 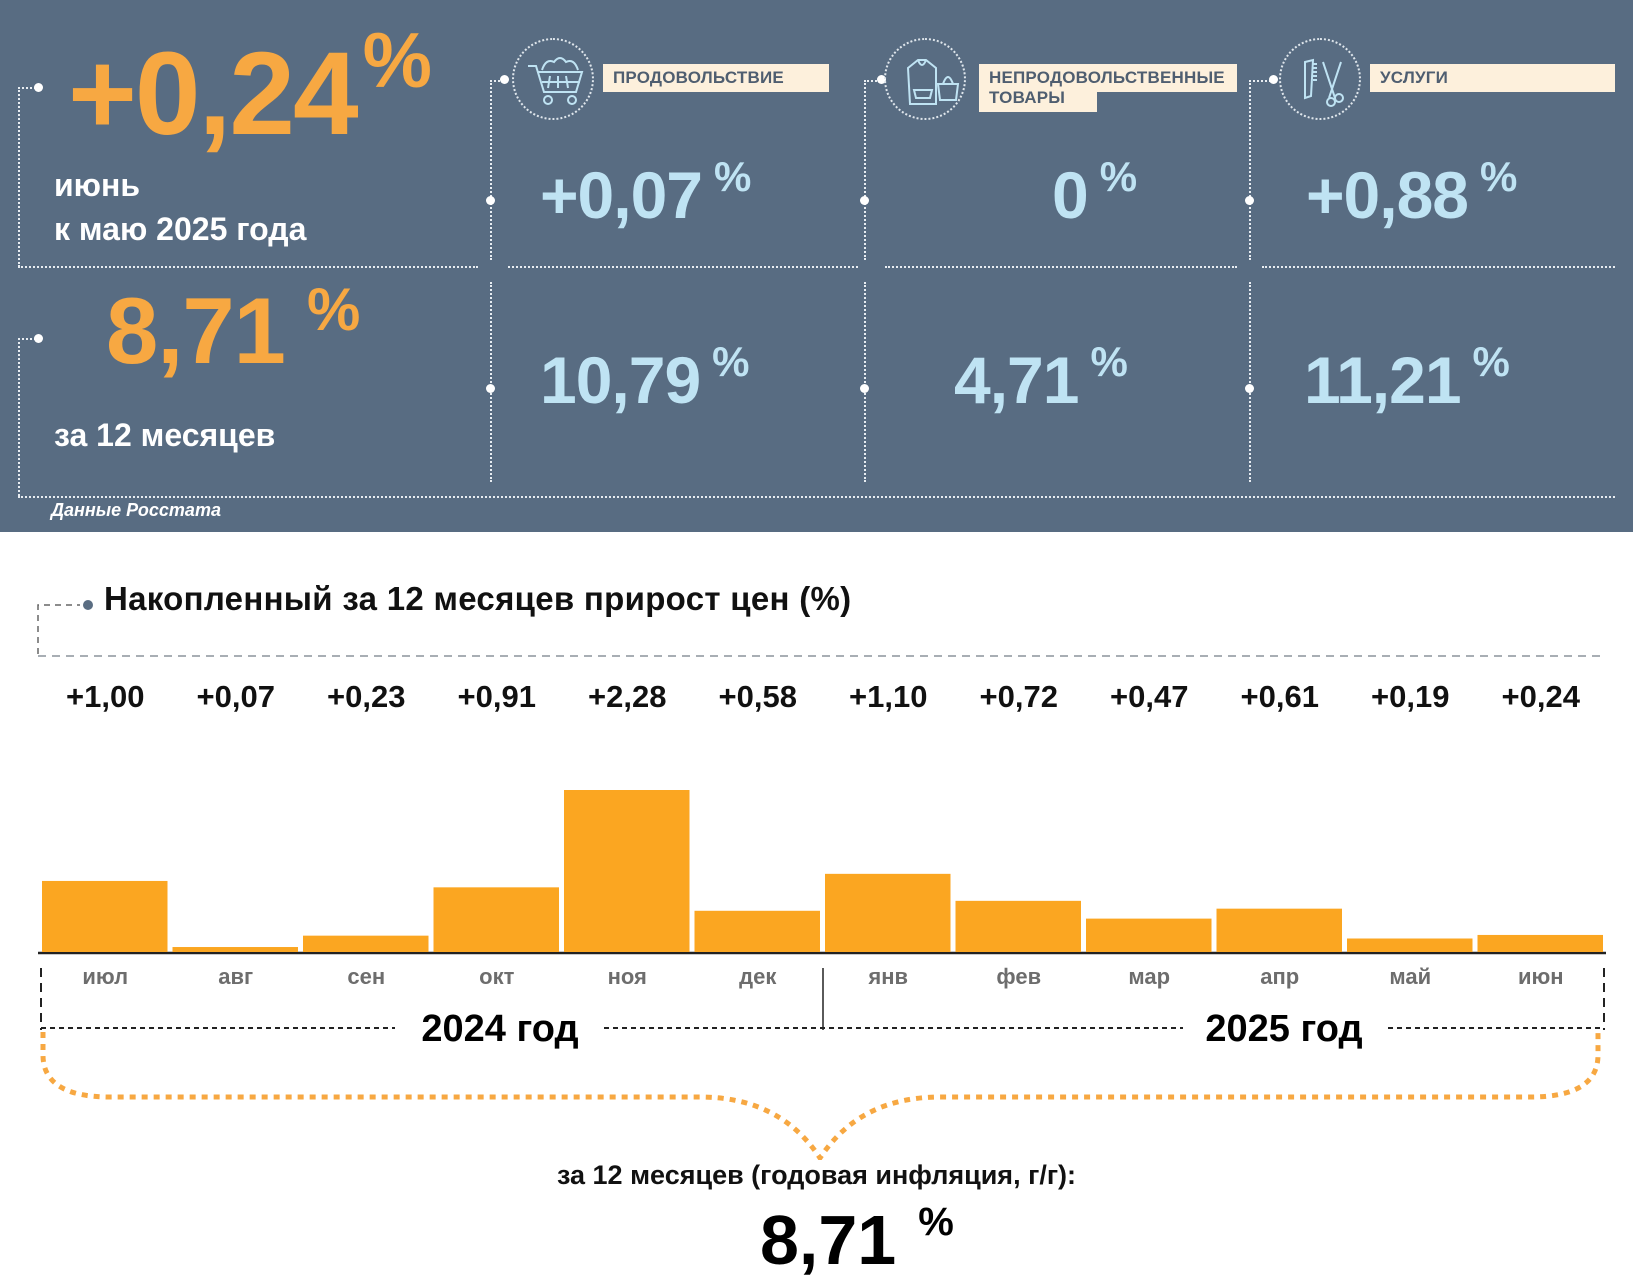 I want to click on annual-inflation: 8,71 %, so click(x=233, y=330).